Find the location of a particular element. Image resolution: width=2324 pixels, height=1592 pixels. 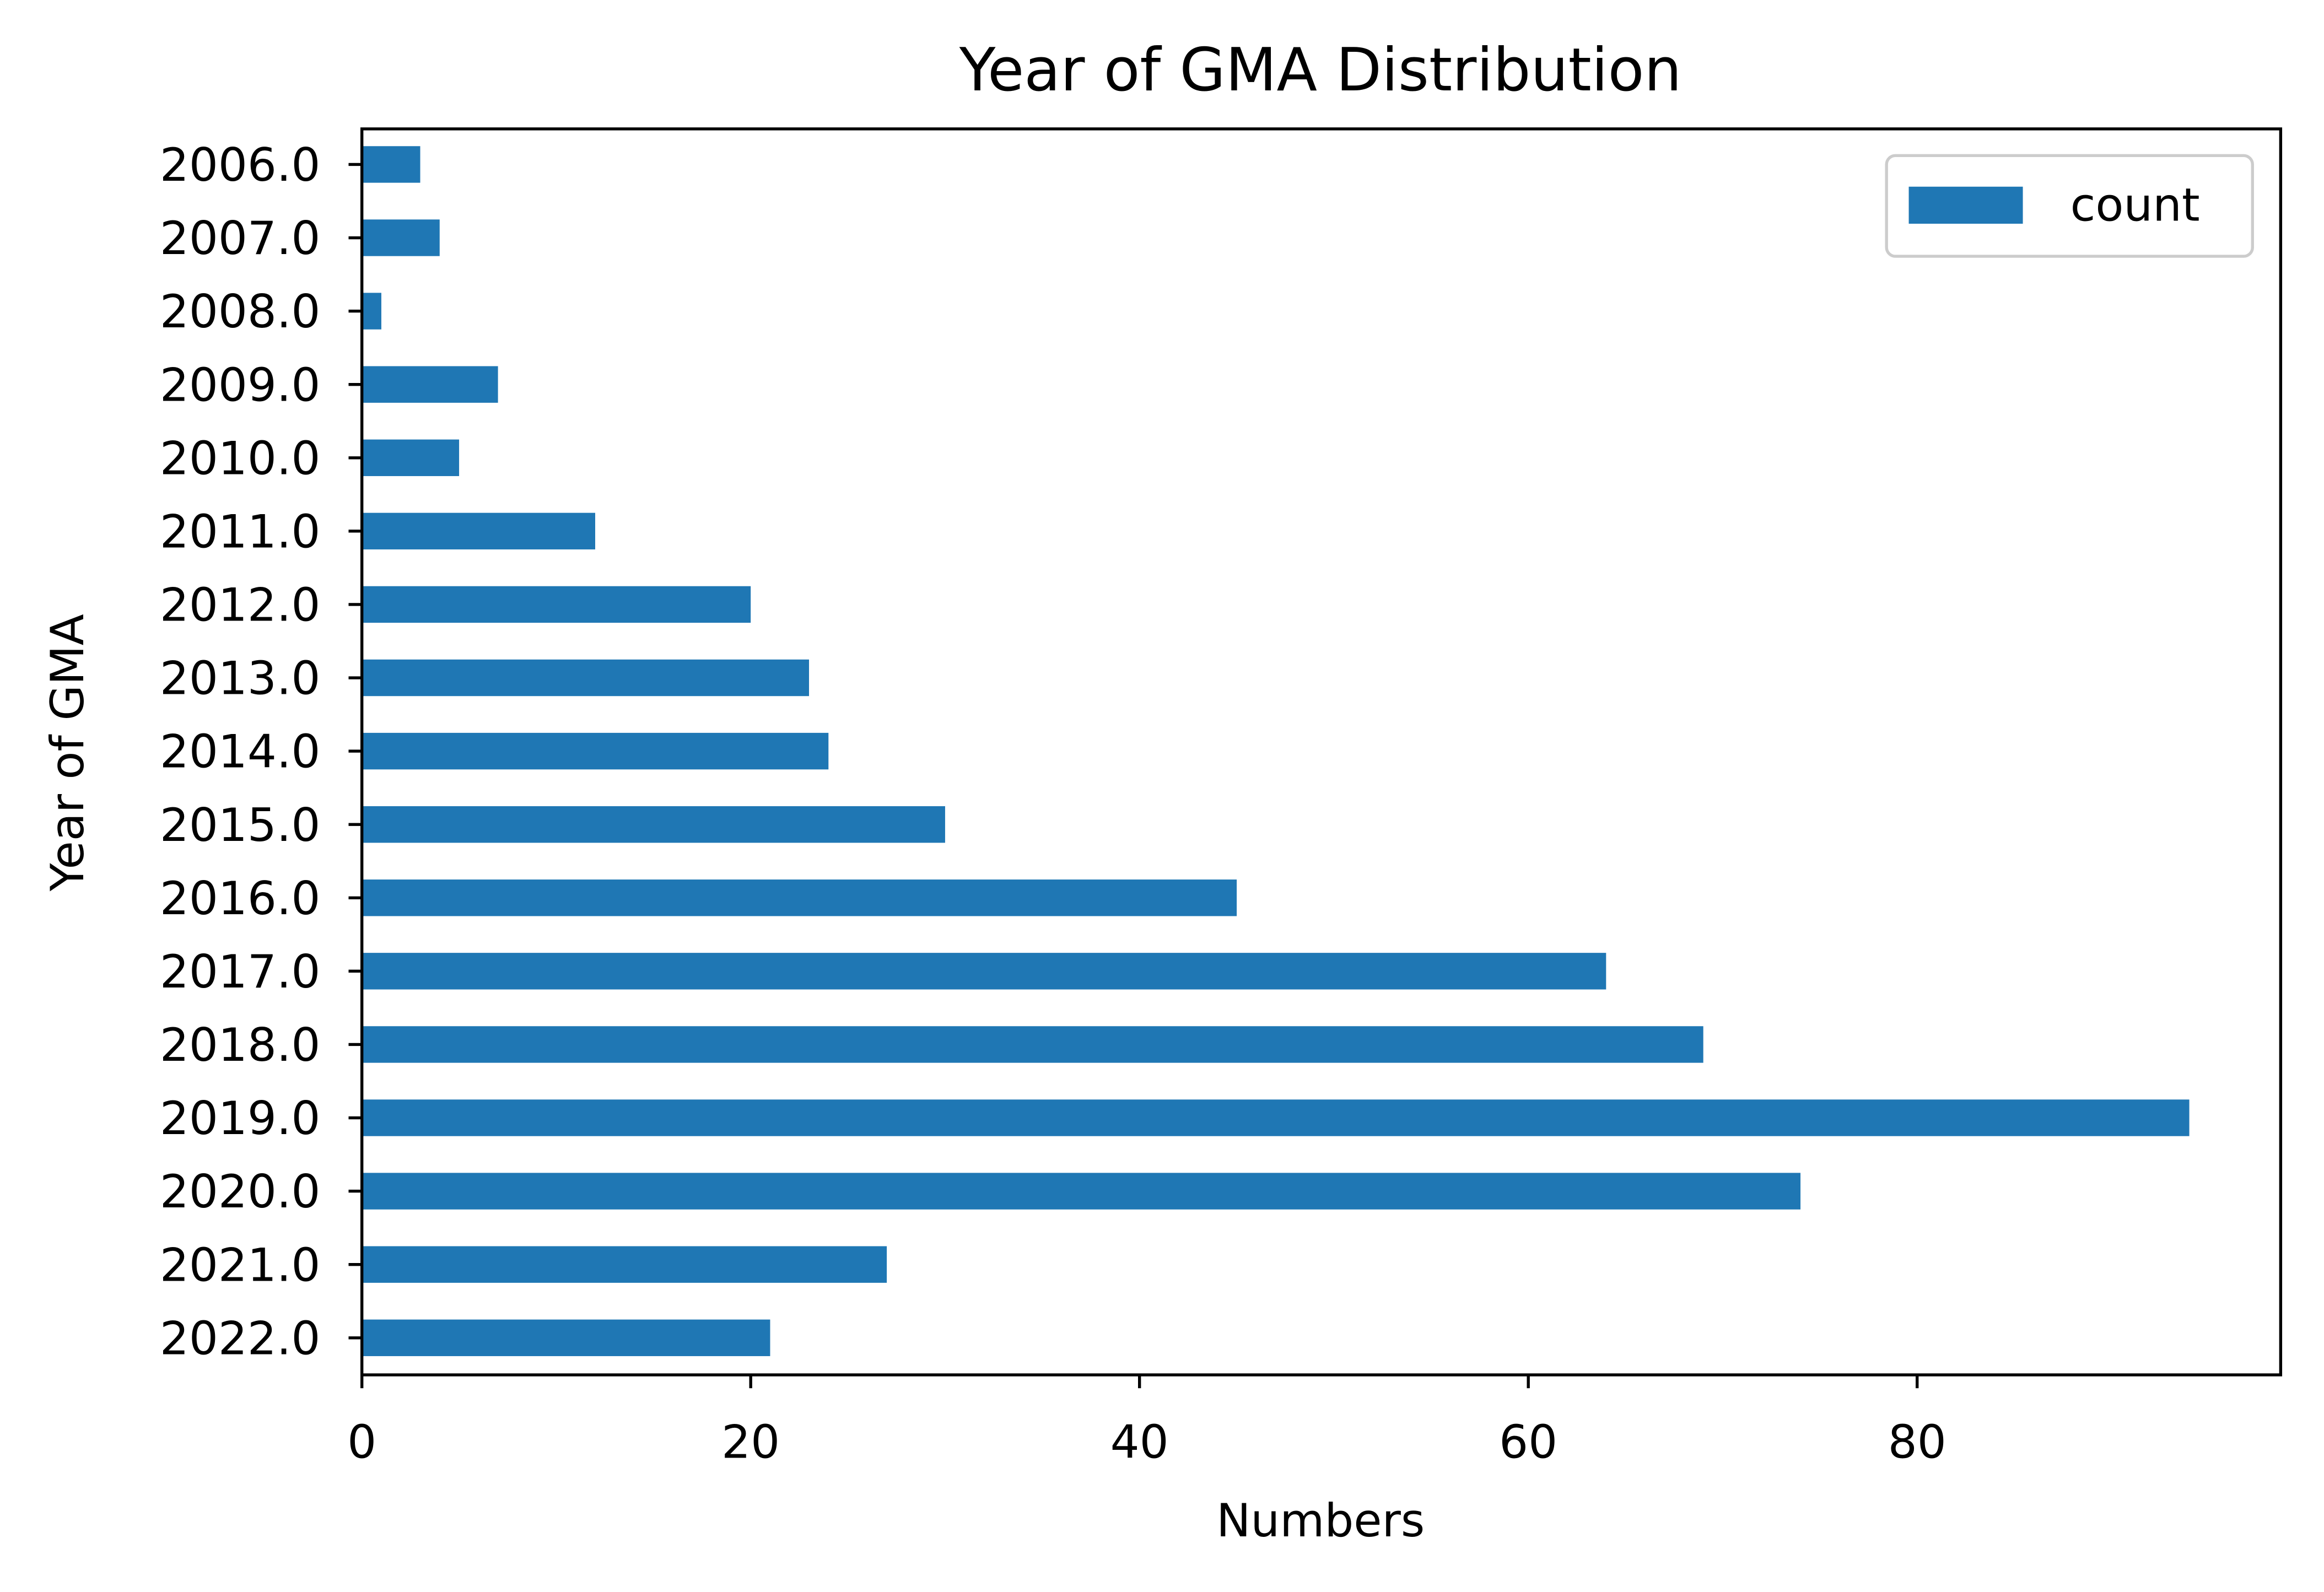

x-tick-label: 0 is located at coordinates (361, 1442).